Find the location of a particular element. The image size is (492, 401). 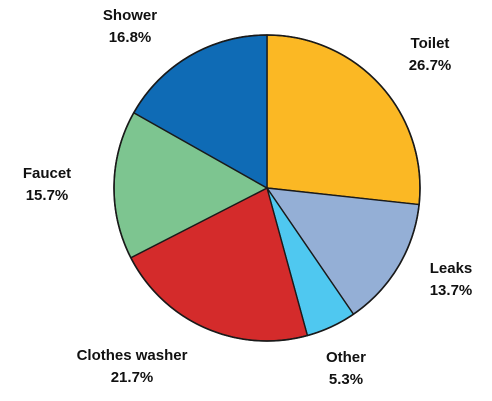

slice-label-clothes-washer: Clothes washer 21.7% is located at coordinates (132, 366).